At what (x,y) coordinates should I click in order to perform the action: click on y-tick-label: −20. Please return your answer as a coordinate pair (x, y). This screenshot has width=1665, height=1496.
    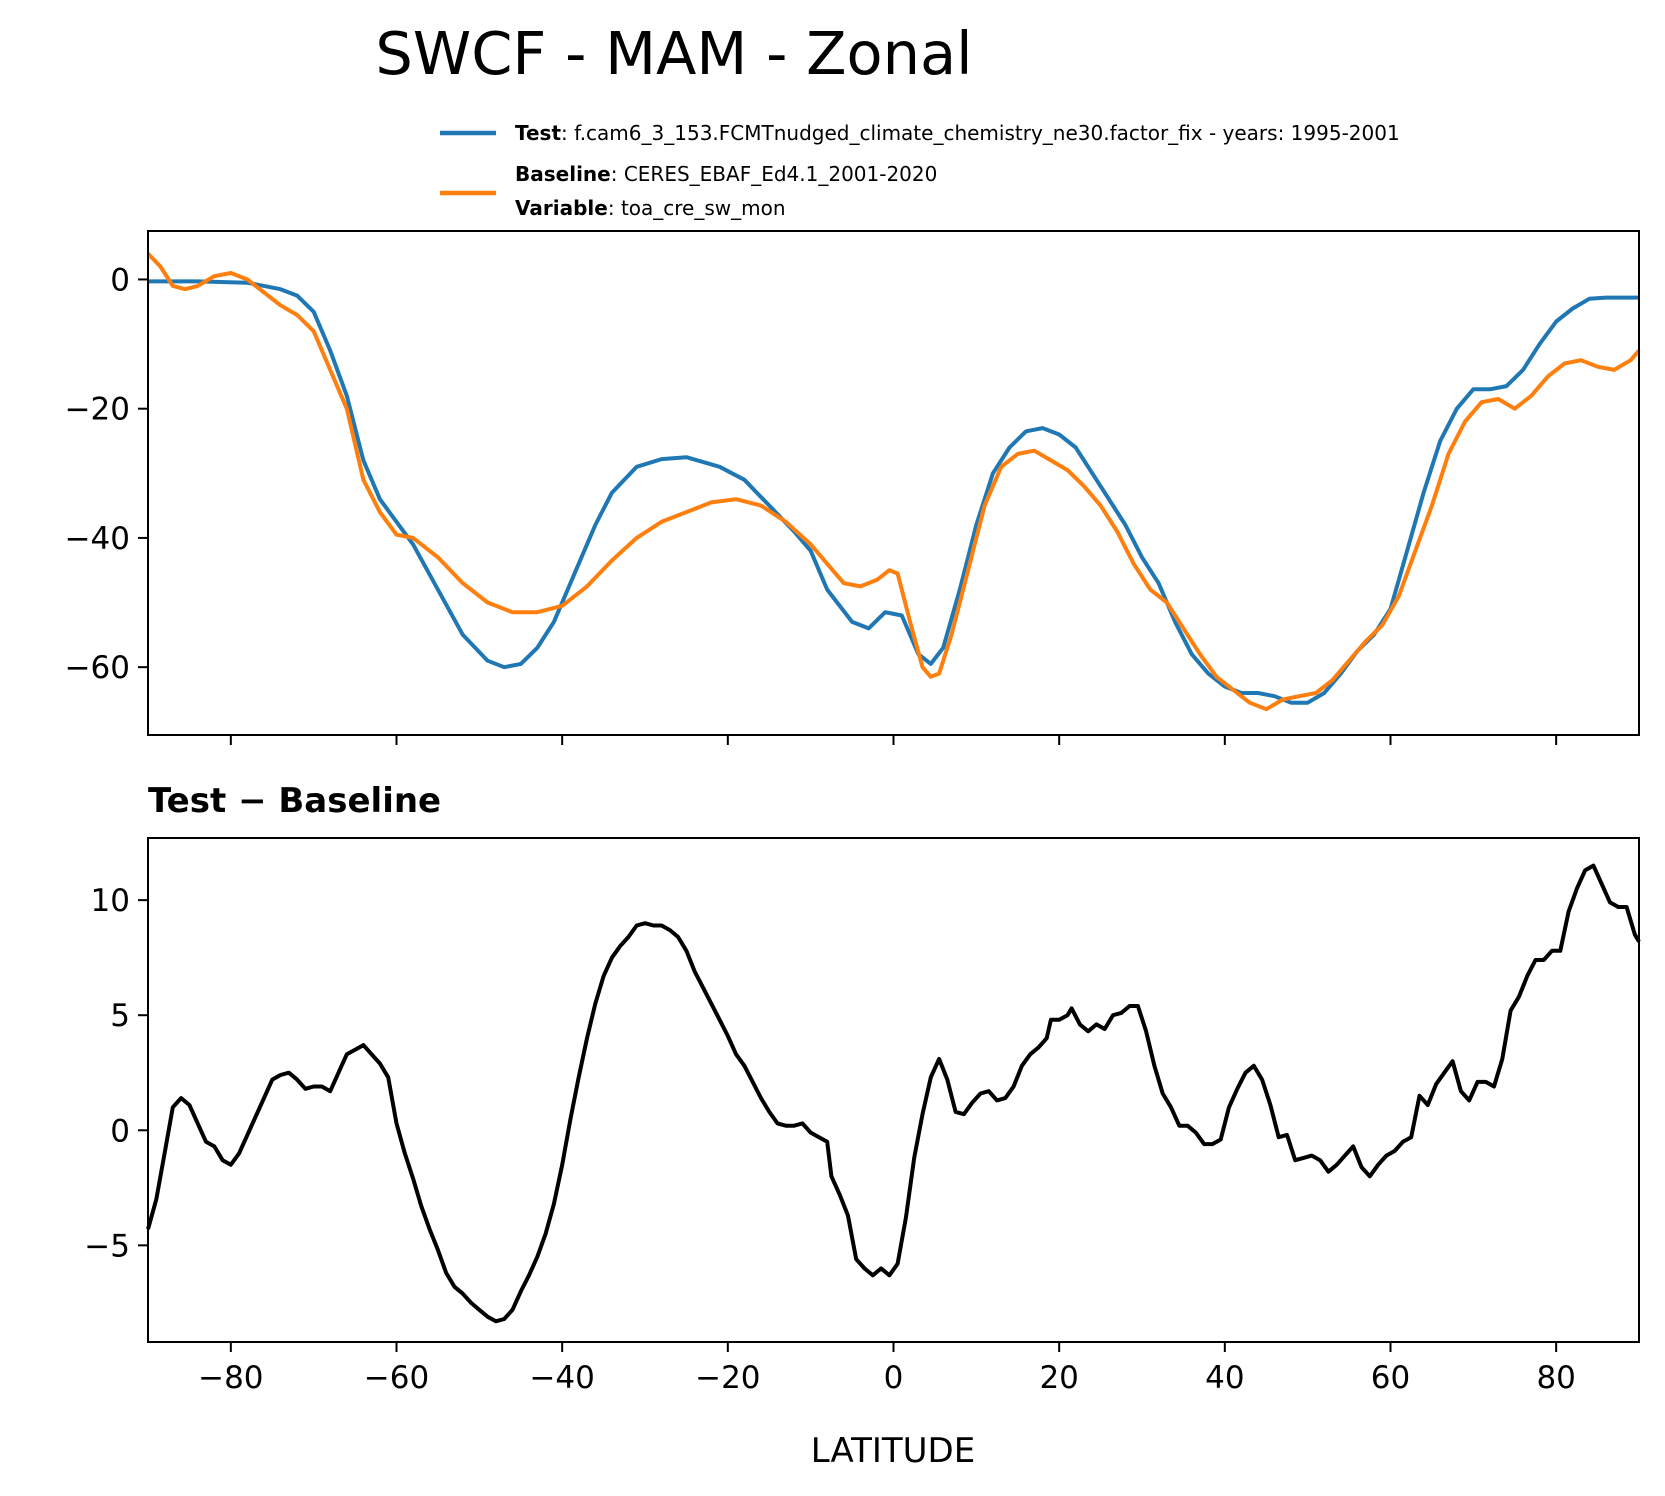
    Looking at the image, I should click on (97, 410).